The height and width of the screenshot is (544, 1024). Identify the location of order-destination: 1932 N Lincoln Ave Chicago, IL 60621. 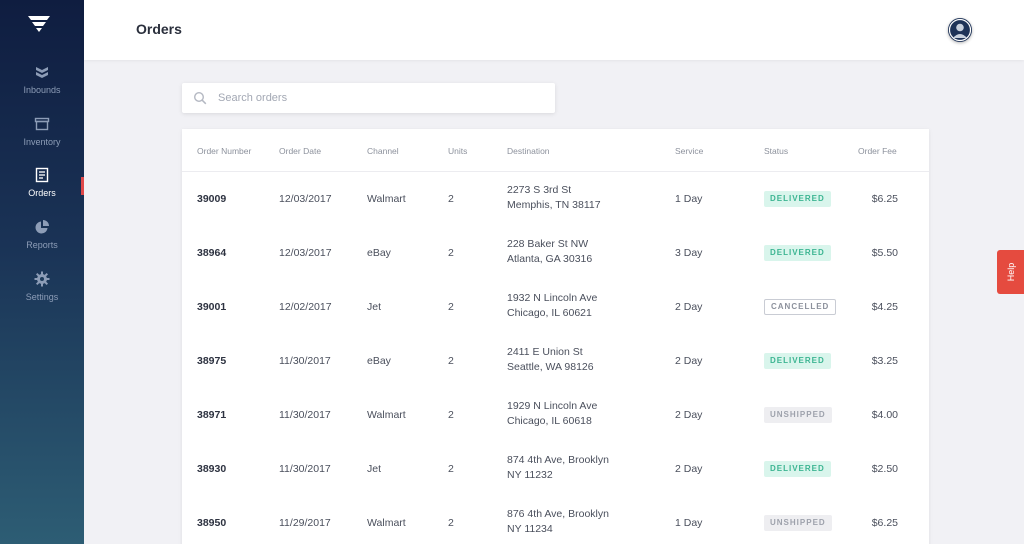
(552, 306).